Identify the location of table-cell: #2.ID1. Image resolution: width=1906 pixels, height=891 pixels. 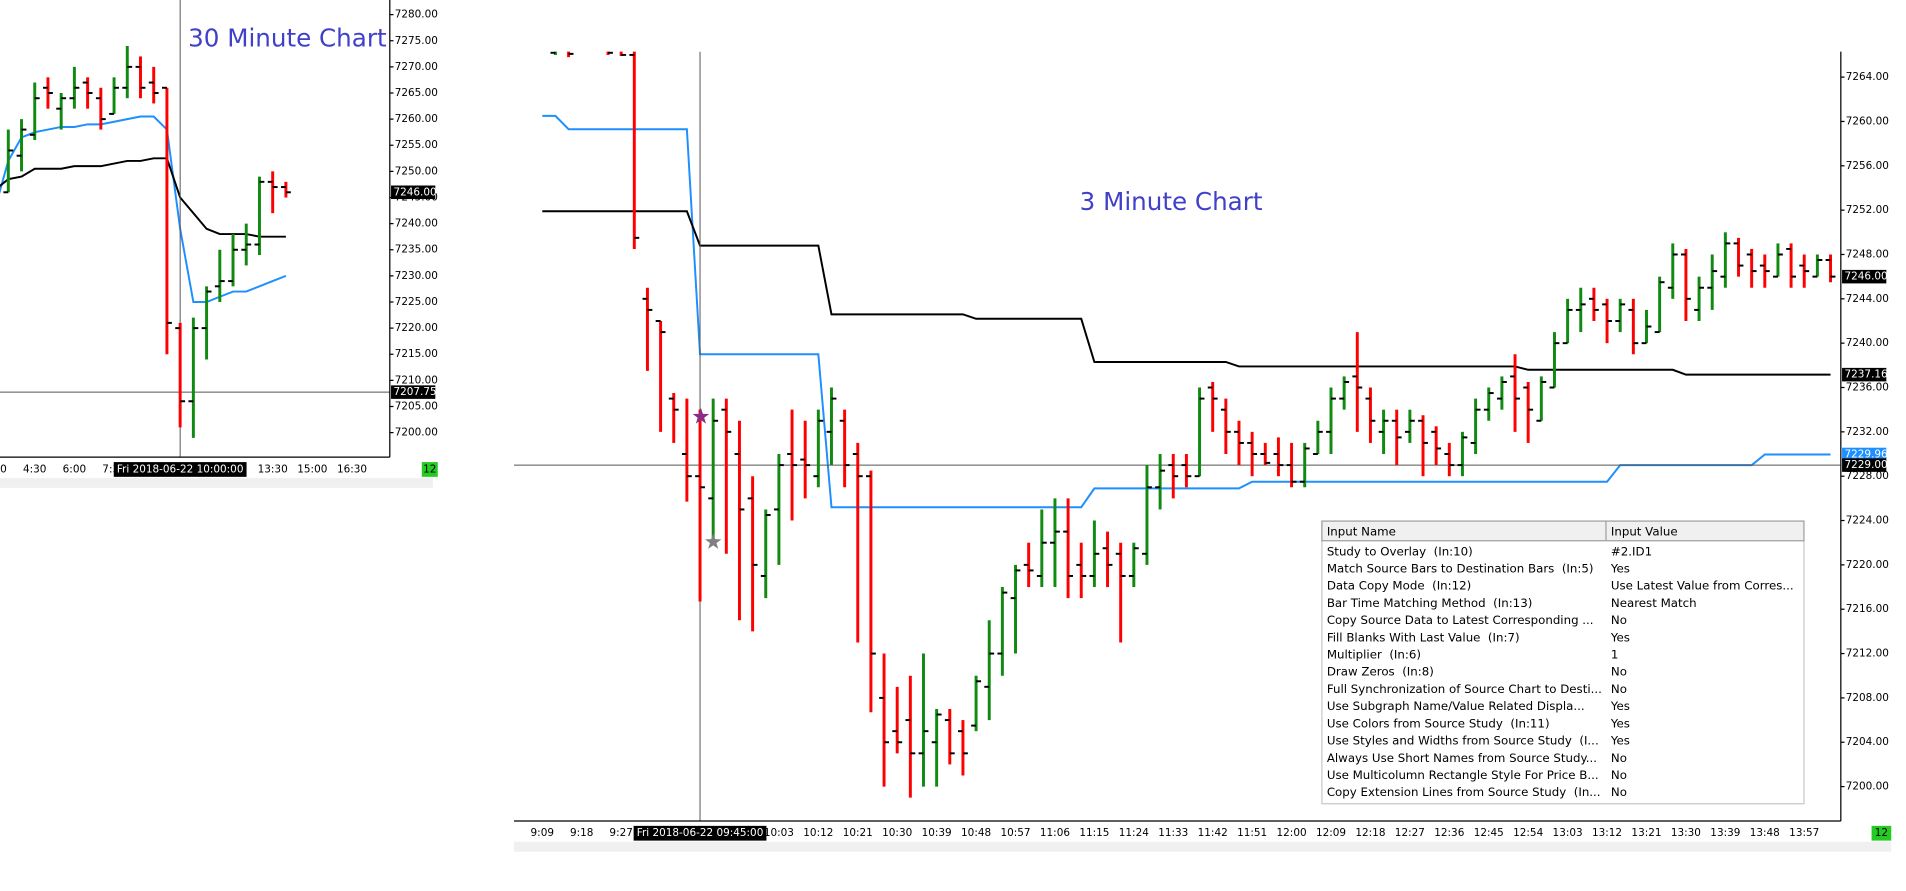
(1631, 551).